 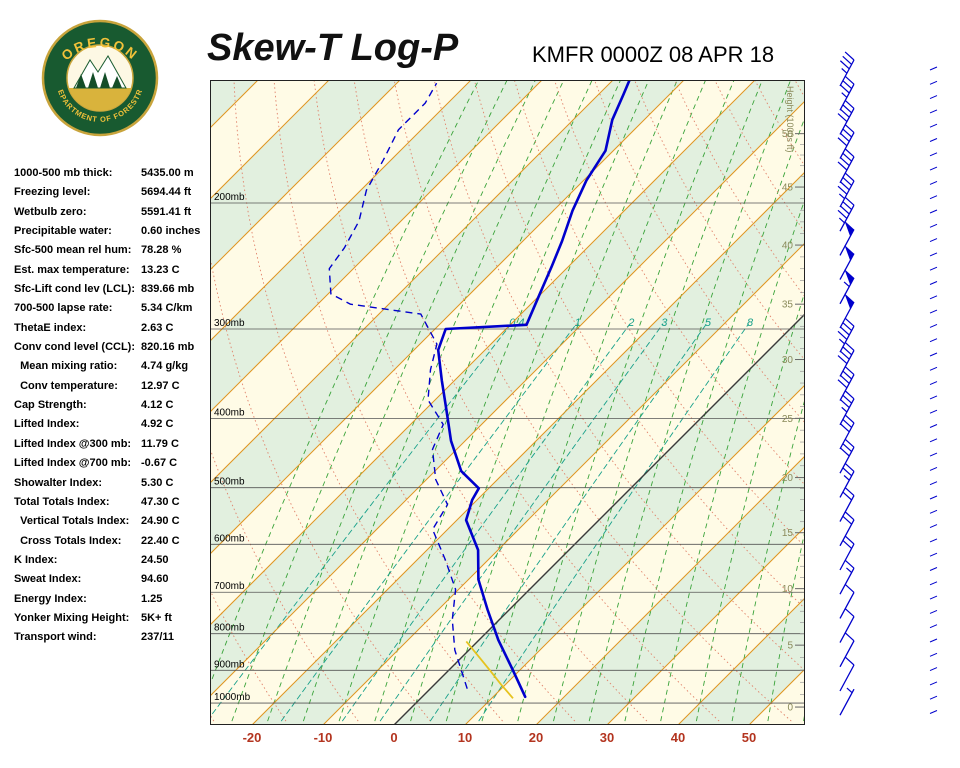 What do you see at coordinates (116, 195) in the screenshot?
I see `index-row: Freezing level: 5694.44 ft` at bounding box center [116, 195].